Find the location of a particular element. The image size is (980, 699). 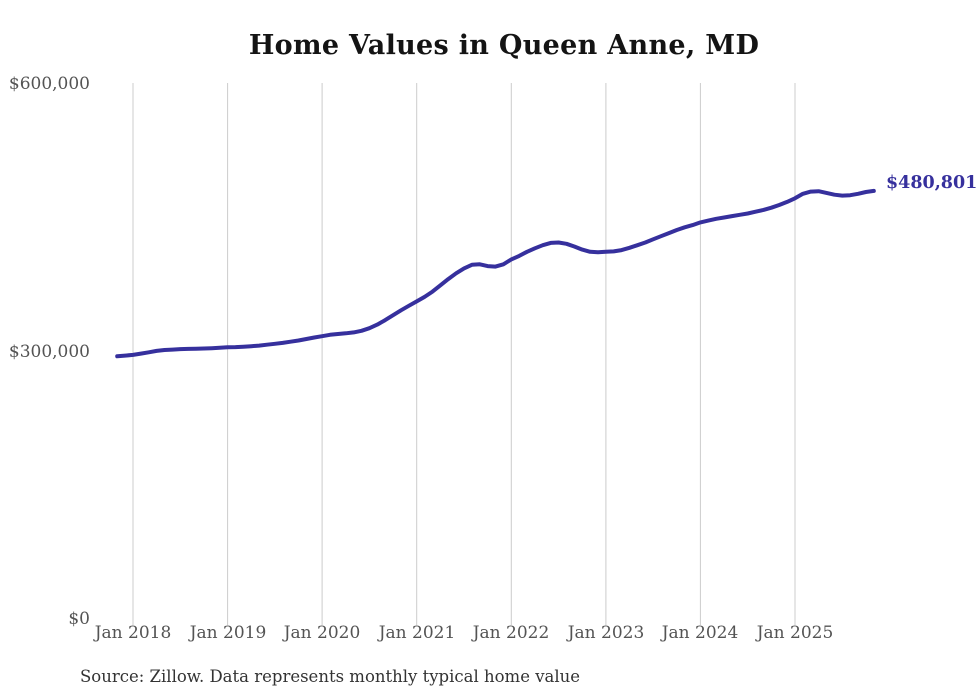

x-tick-label-jan-2025: Jan 2025 is located at coordinates (795, 633).